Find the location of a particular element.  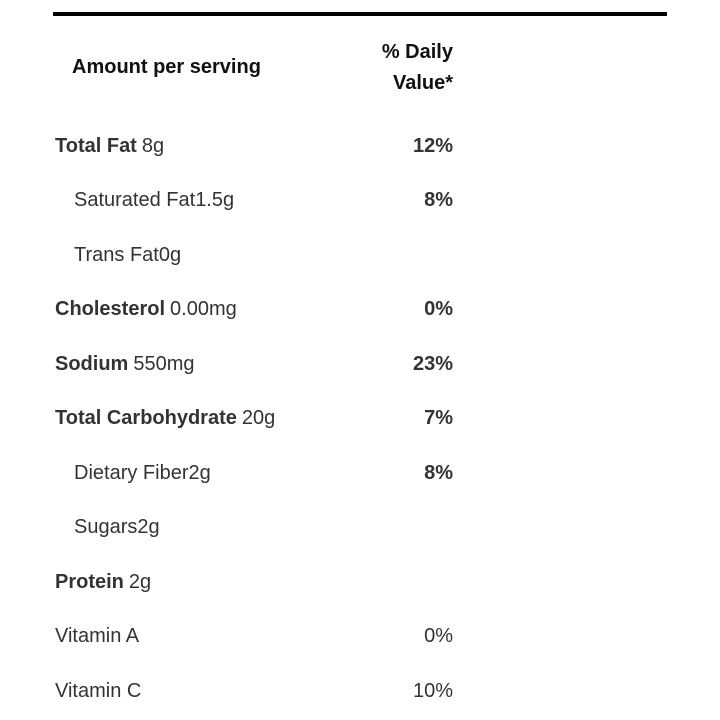

daily-value: 10% is located at coordinates (432, 690).